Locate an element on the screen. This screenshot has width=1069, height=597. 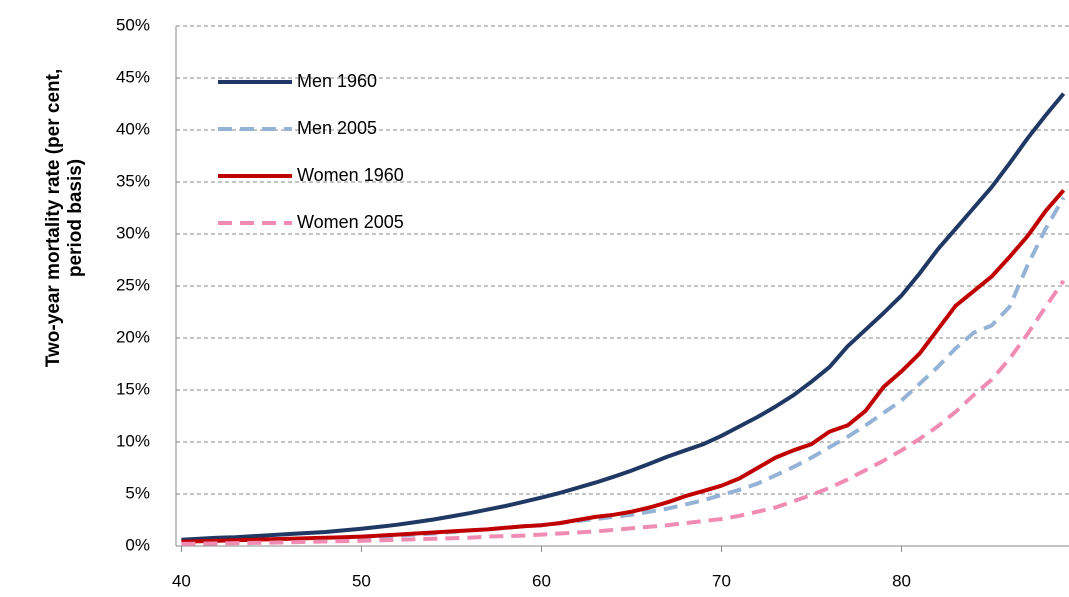
legend-label: Women 1960 is located at coordinates (350, 175).